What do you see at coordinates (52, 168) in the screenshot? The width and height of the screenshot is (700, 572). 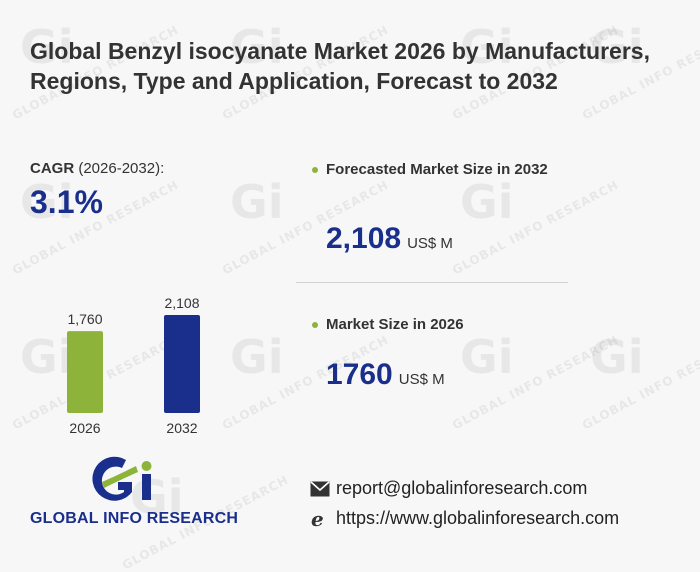 I see `cagr-label-bold: CAGR` at bounding box center [52, 168].